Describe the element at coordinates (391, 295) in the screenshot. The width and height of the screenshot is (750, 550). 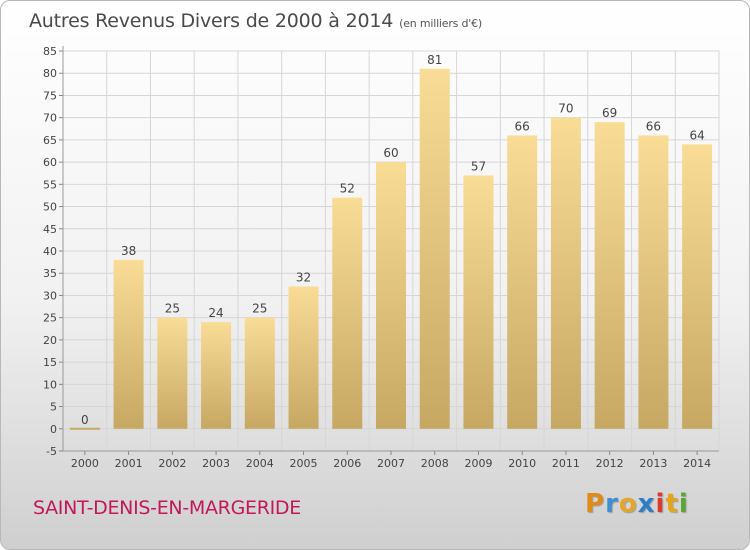
I see `bar-2007` at that location.